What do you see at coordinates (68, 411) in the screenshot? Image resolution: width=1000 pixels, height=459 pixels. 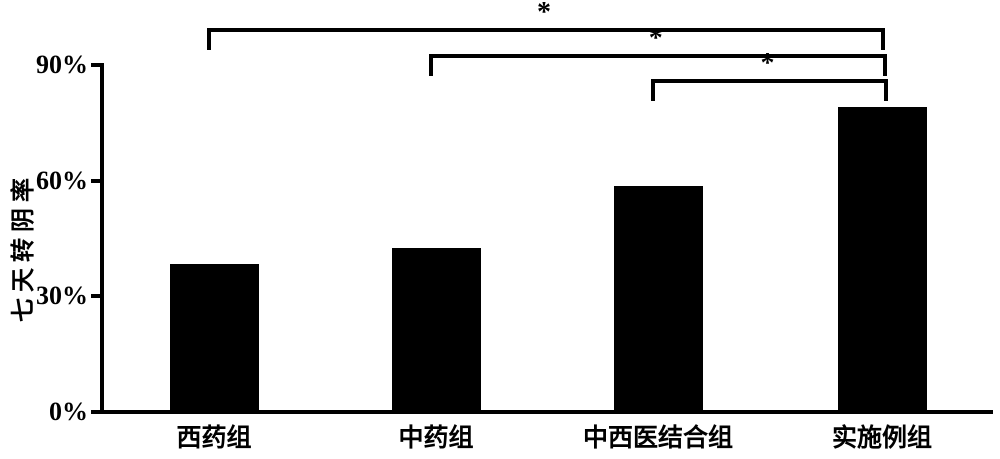 I see `y-tick-label: 0%` at bounding box center [68, 411].